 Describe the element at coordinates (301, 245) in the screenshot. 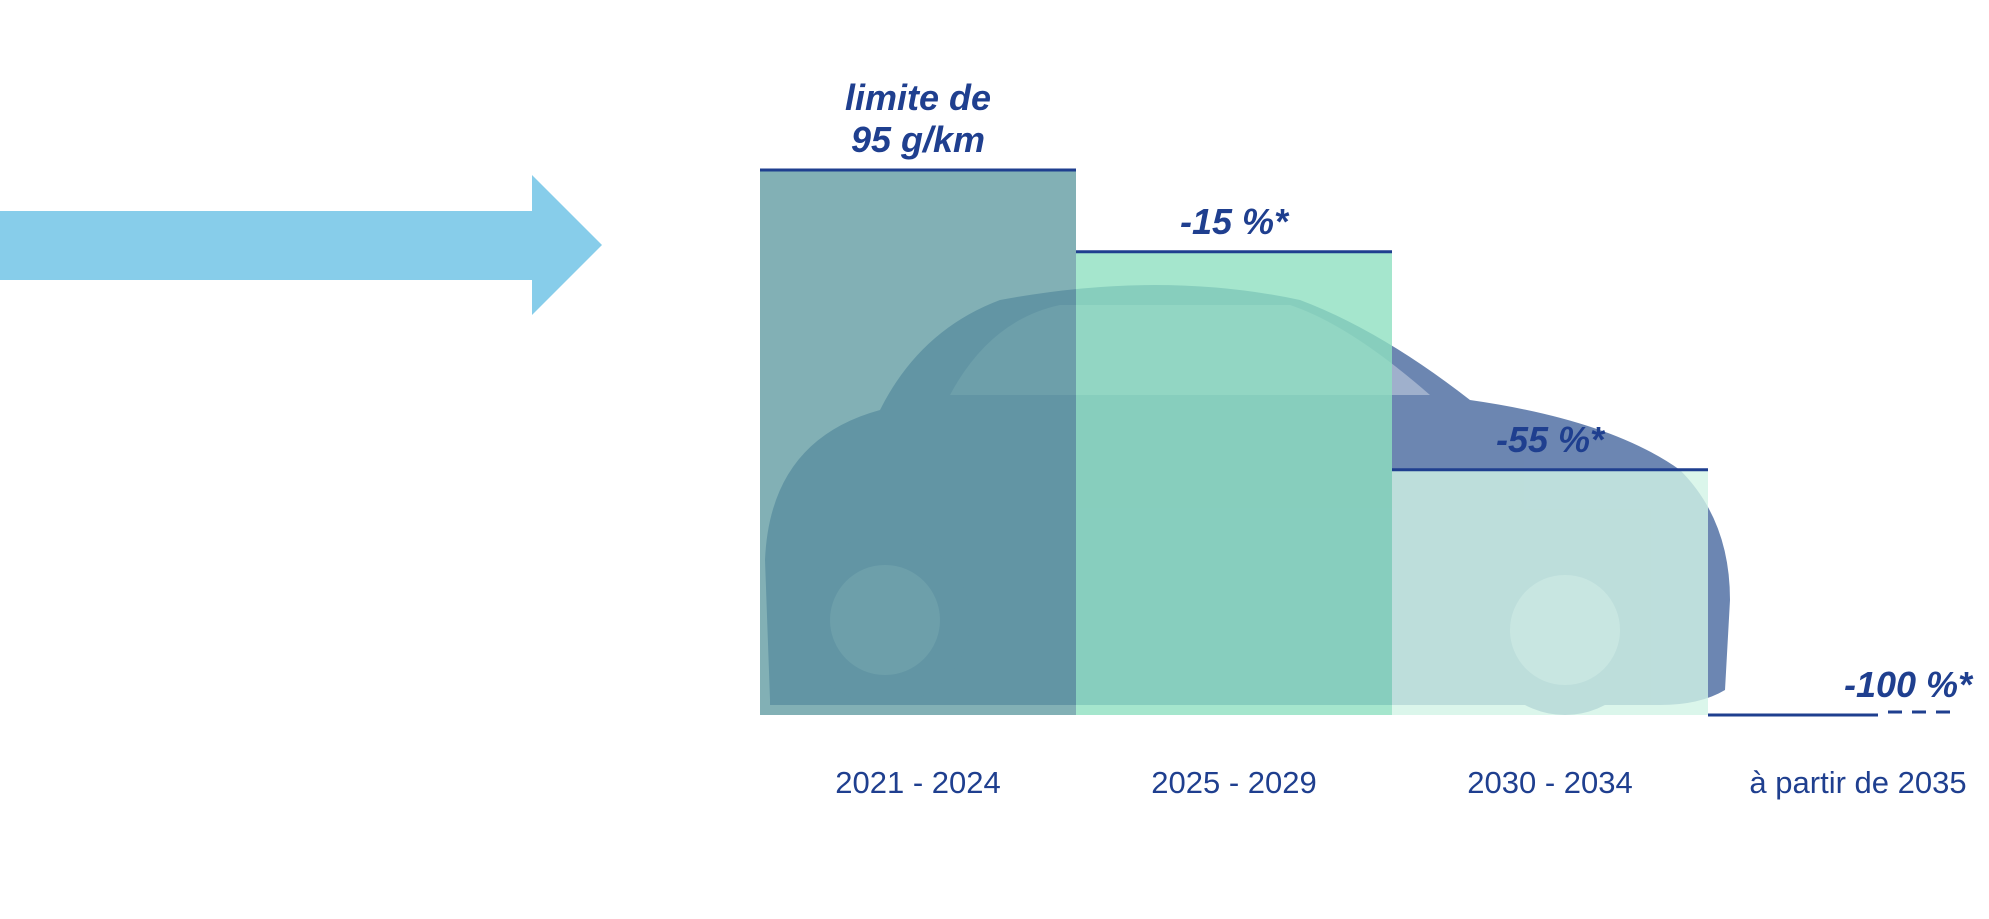

I see `right-arrow-icon` at that location.